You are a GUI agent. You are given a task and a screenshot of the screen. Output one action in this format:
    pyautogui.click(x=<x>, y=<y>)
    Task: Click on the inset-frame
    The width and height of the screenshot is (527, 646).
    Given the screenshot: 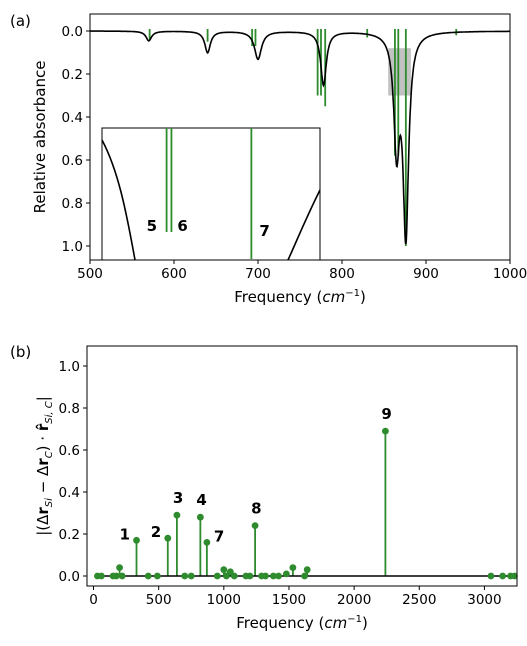 What is the action you would take?
    pyautogui.click(x=211, y=194)
    